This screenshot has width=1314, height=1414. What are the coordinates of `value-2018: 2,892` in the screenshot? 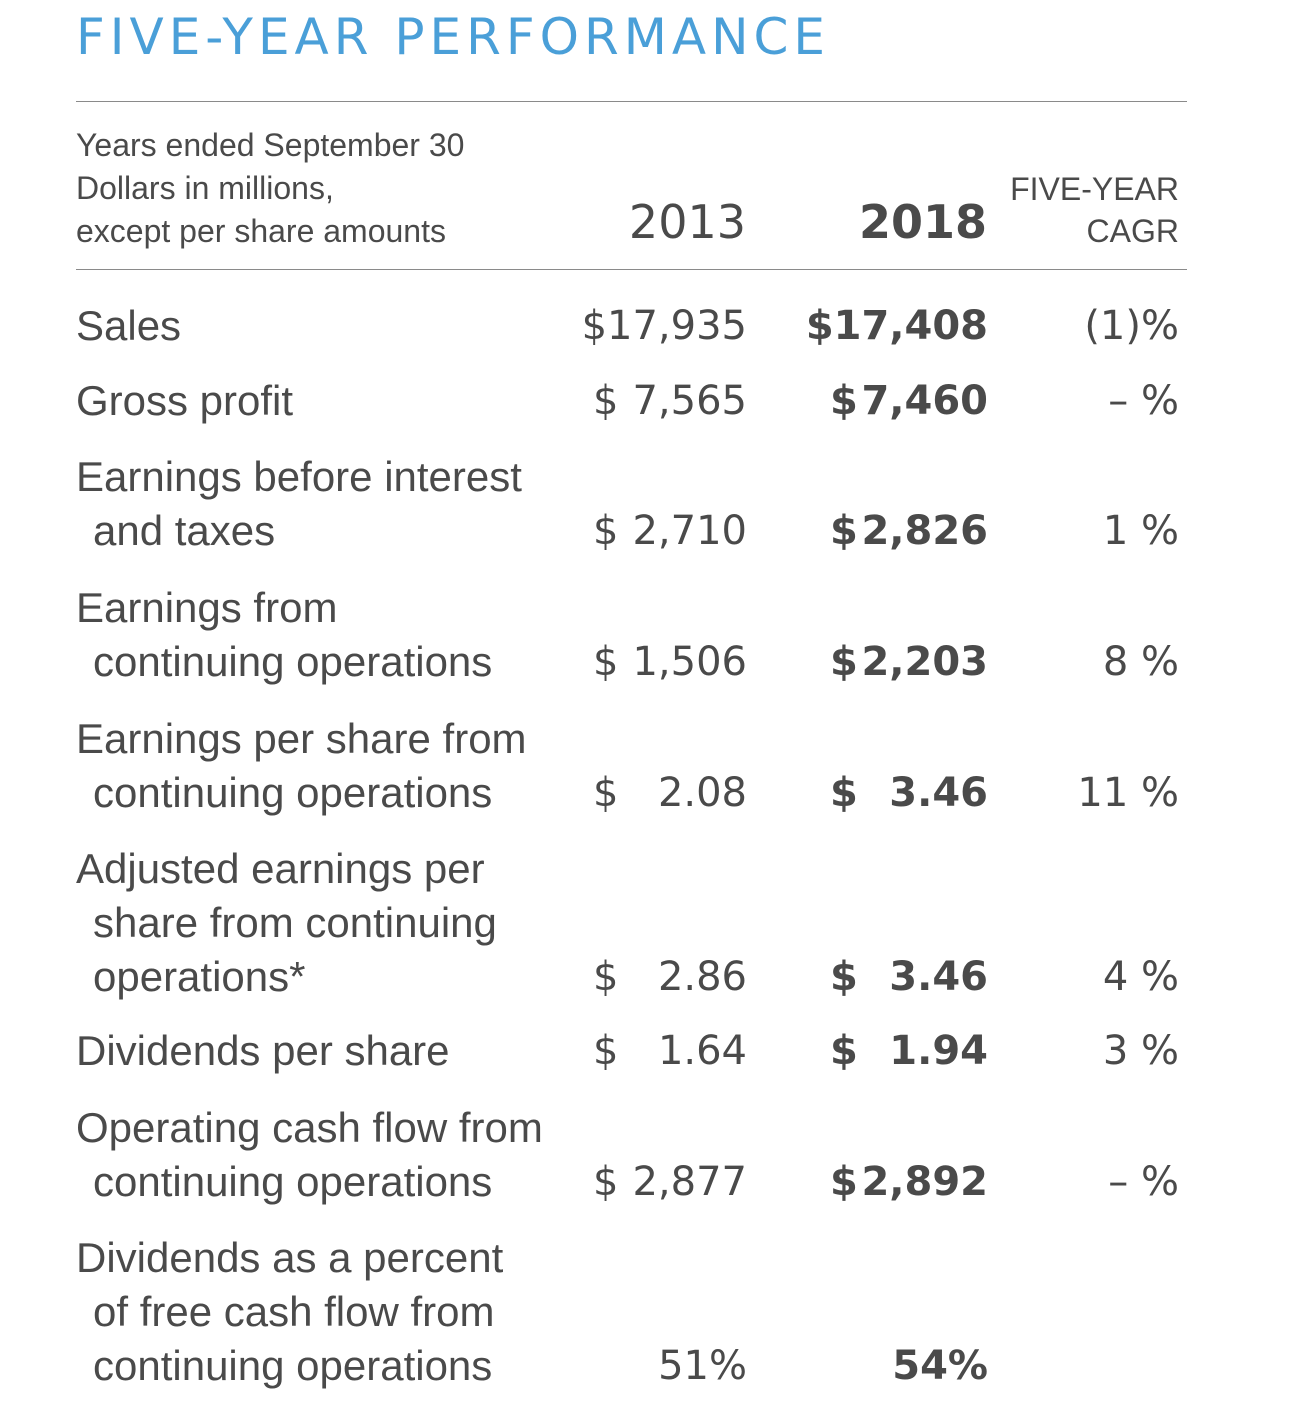 It's located at (924, 1182).